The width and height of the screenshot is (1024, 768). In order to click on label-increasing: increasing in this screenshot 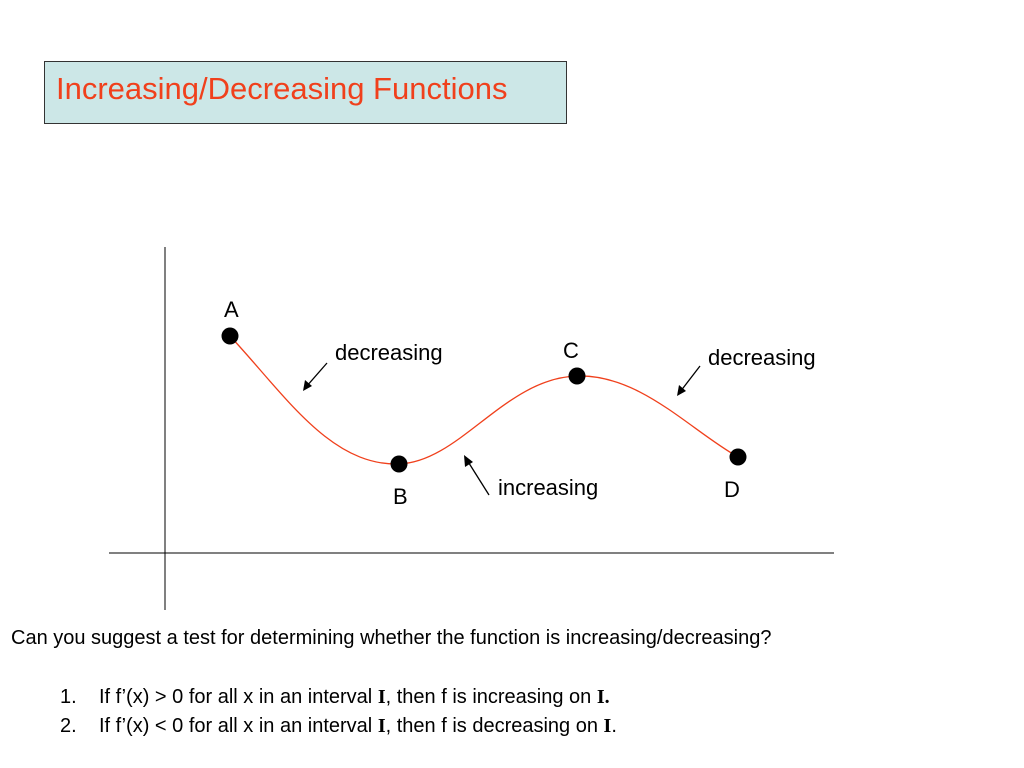, I will do `click(548, 487)`.